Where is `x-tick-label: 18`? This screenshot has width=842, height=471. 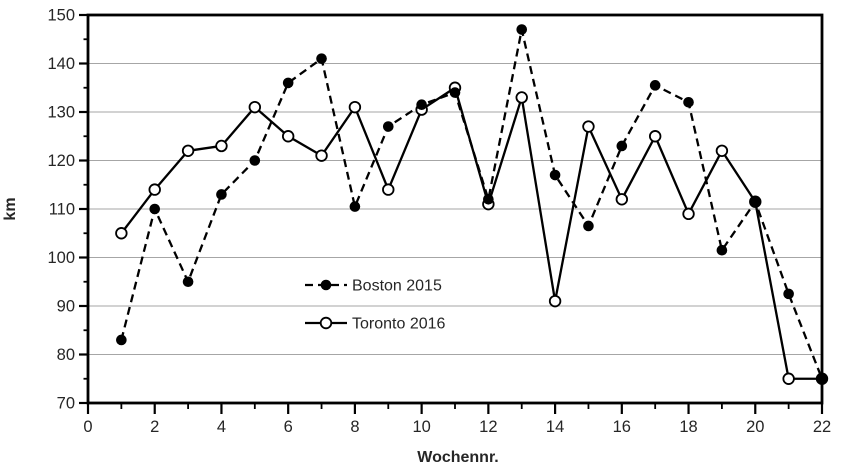 x-tick-label: 18 is located at coordinates (688, 427).